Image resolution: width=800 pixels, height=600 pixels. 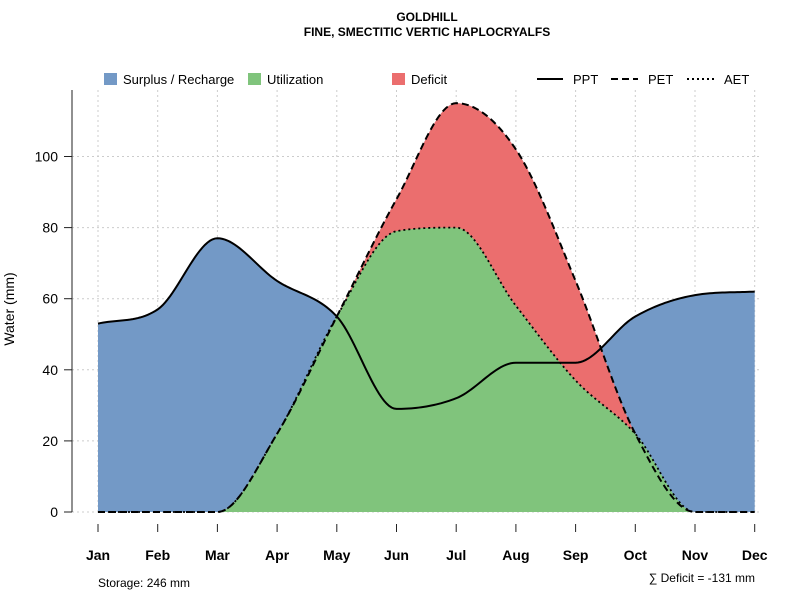 I want to click on y-tick-label-60: 60, so click(x=50, y=299).